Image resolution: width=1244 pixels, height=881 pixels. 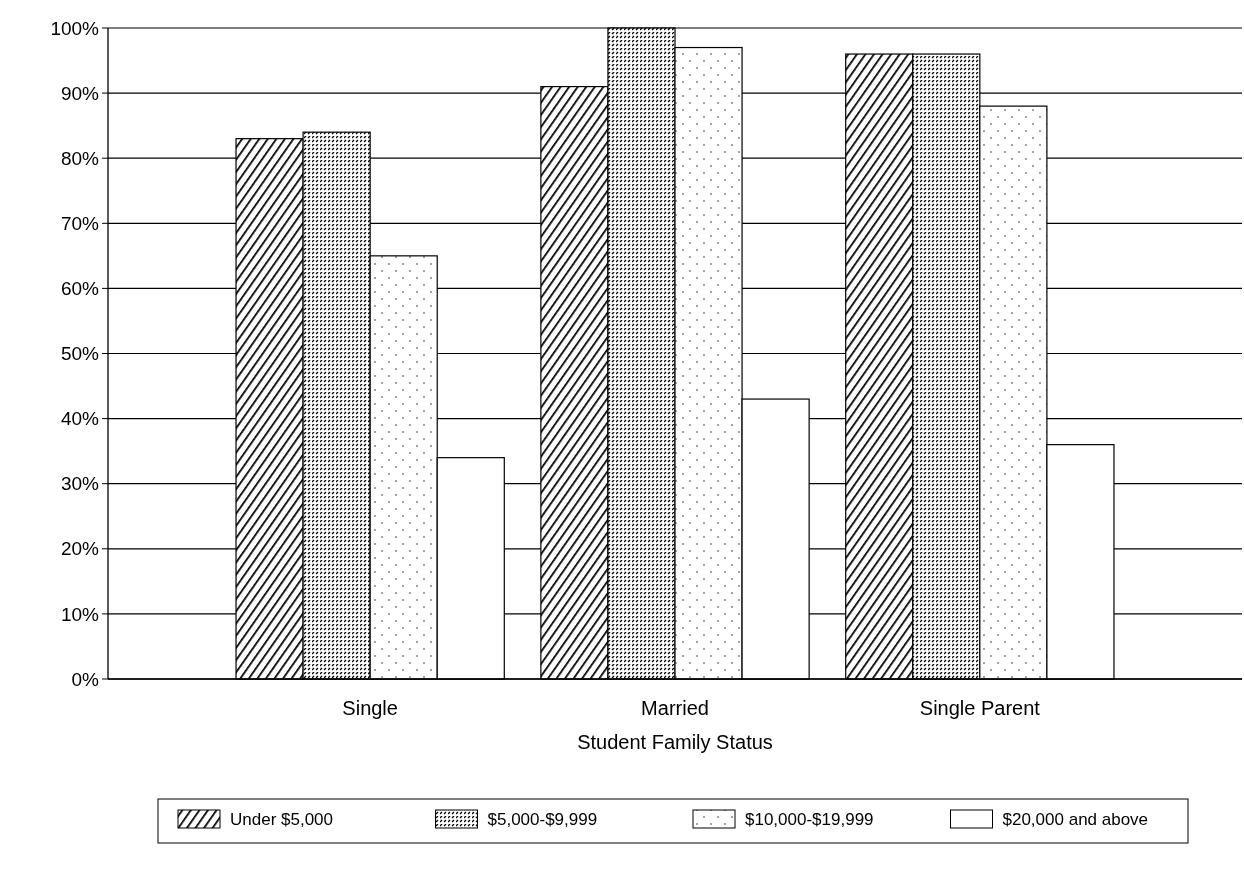 What do you see at coordinates (80, 354) in the screenshot?
I see `y-tick-label: 50%` at bounding box center [80, 354].